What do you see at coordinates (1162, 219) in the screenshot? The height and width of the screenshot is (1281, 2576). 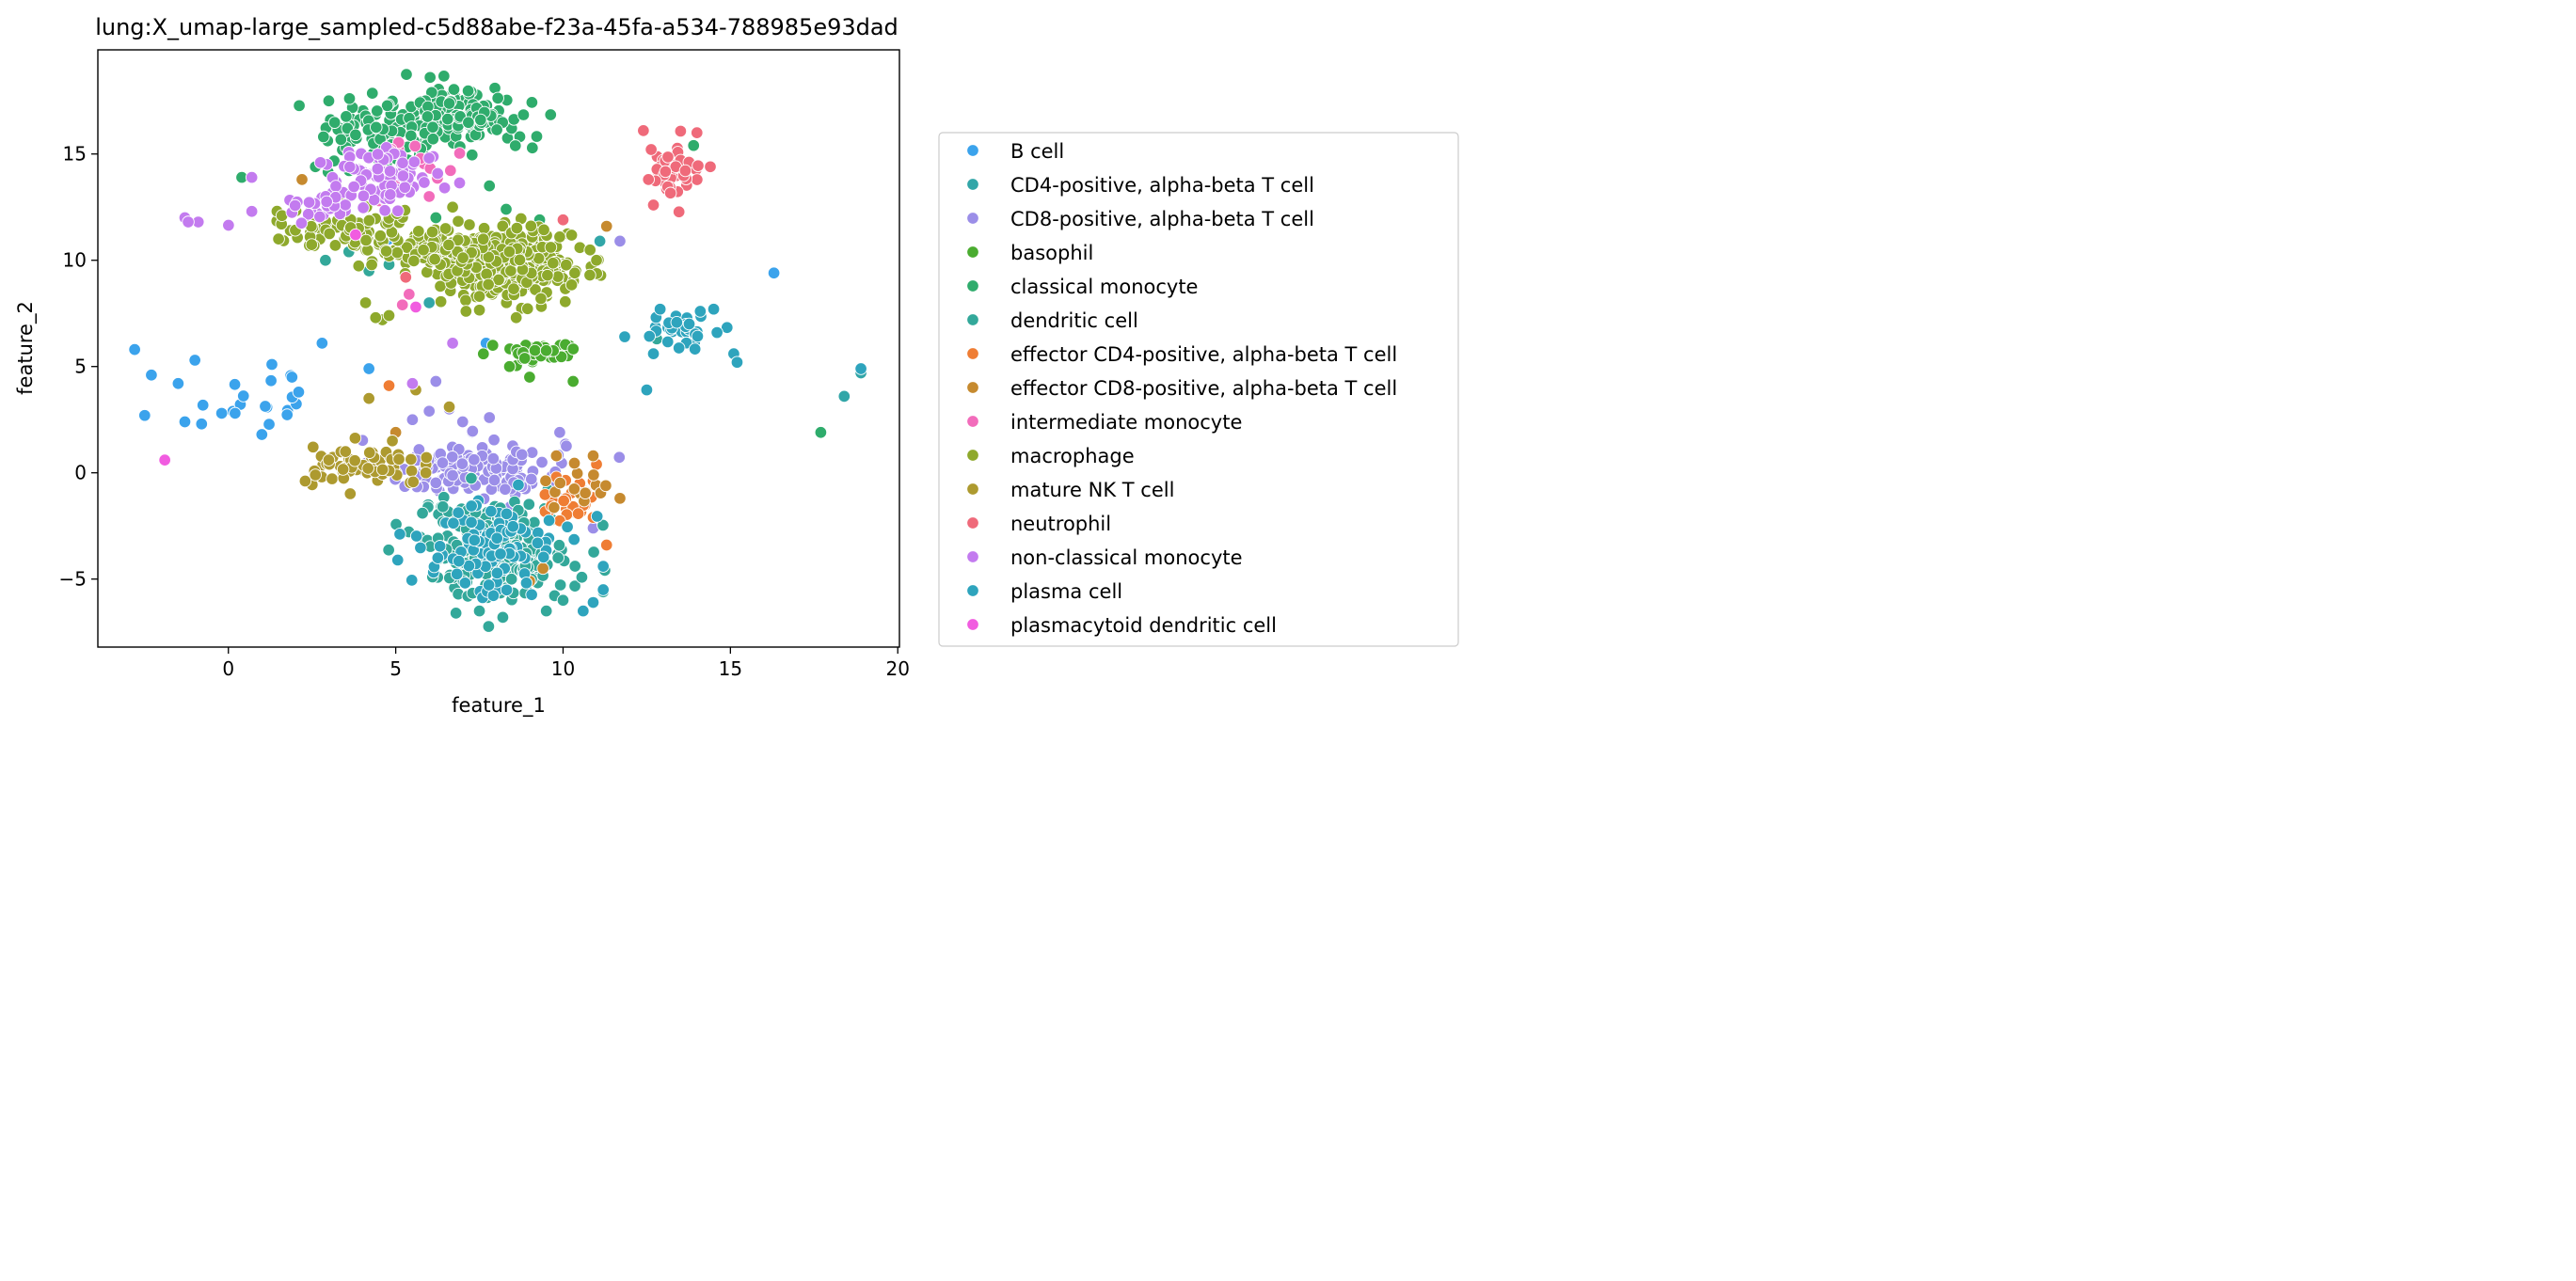 I see `legend-label: CD8-positive, alpha-beta T cell` at bounding box center [1162, 219].